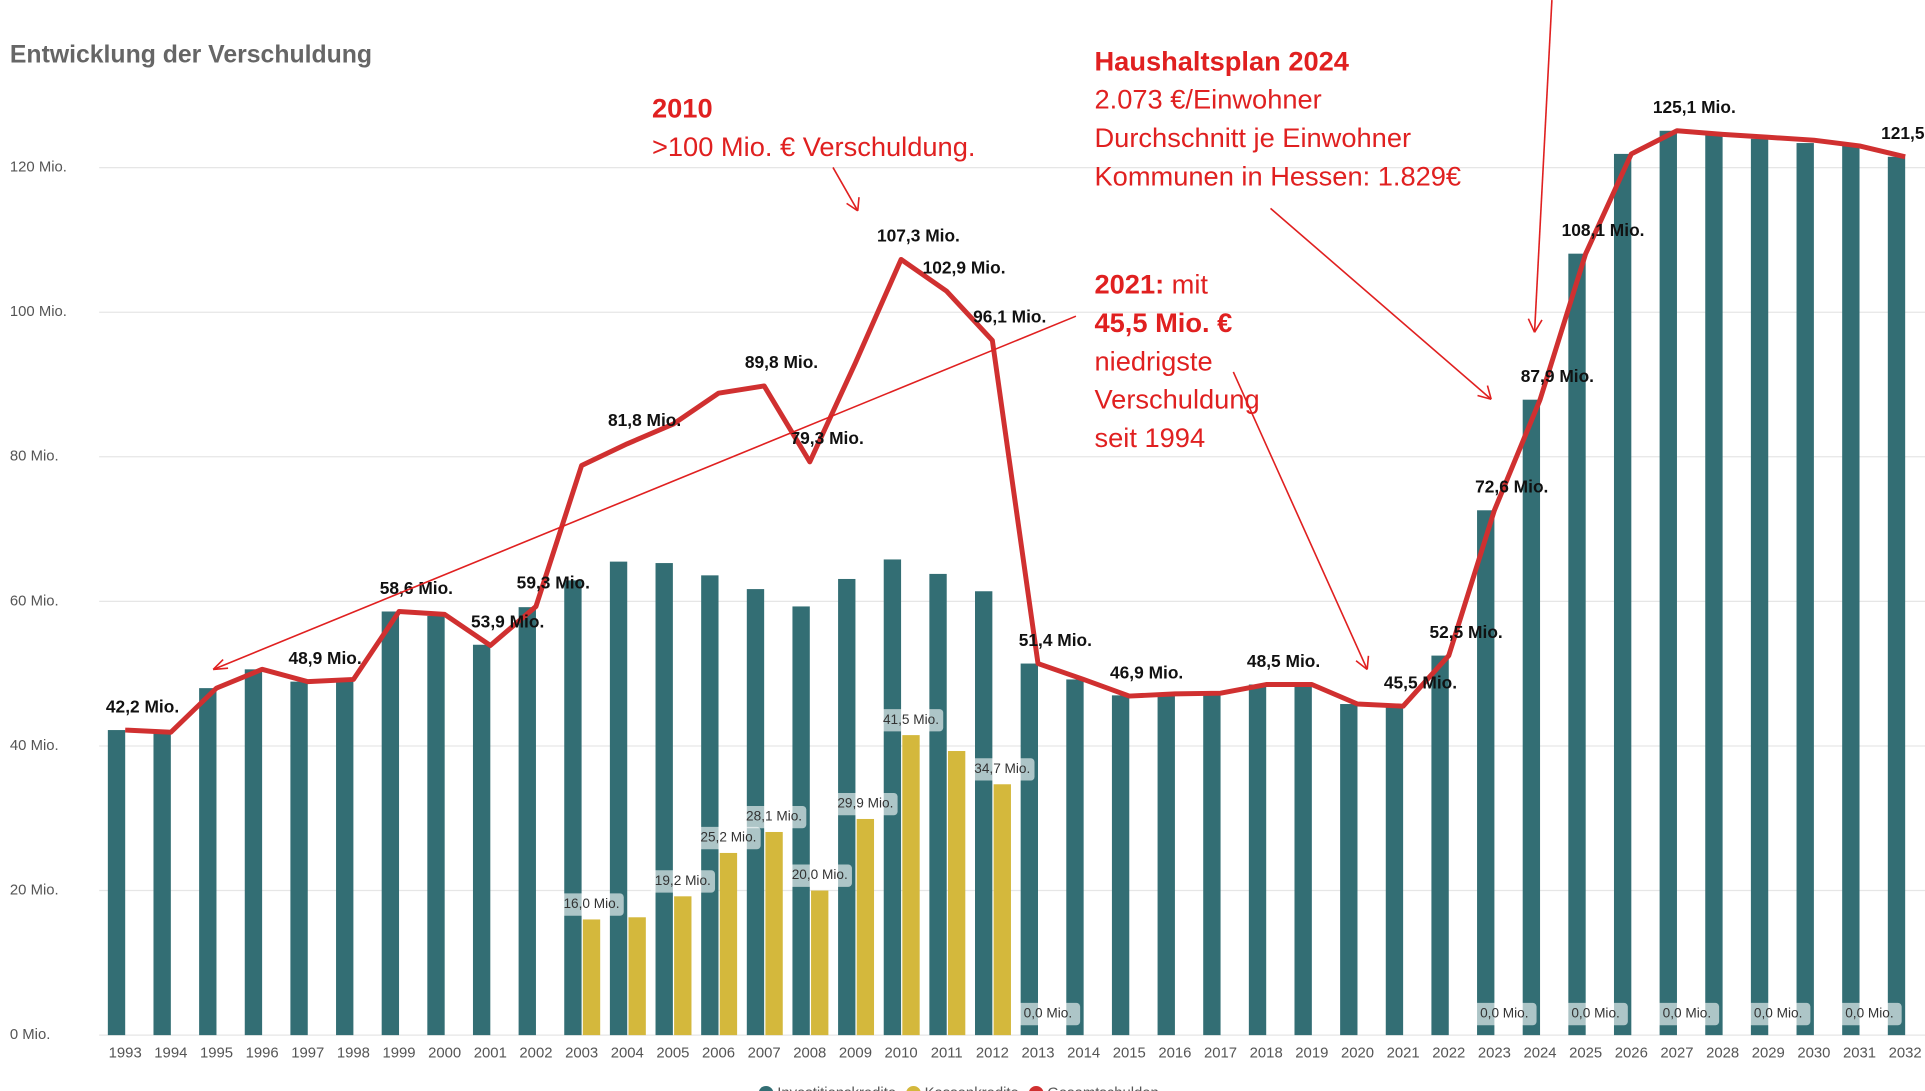  I want to click on legend-label: Investitionskredite, so click(836, 1088).